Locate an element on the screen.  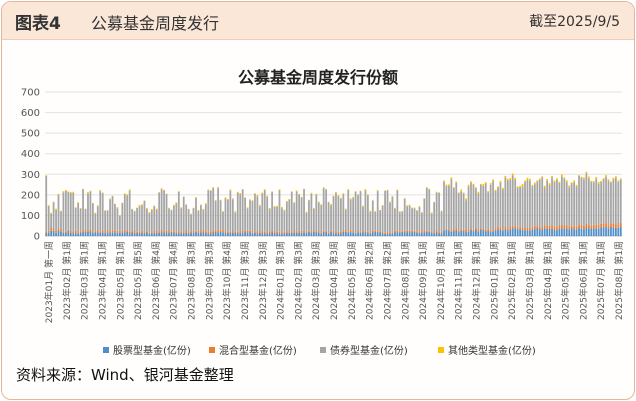
x-tick-label: 2024年05月 第3周 is located at coordinates (352, 280).